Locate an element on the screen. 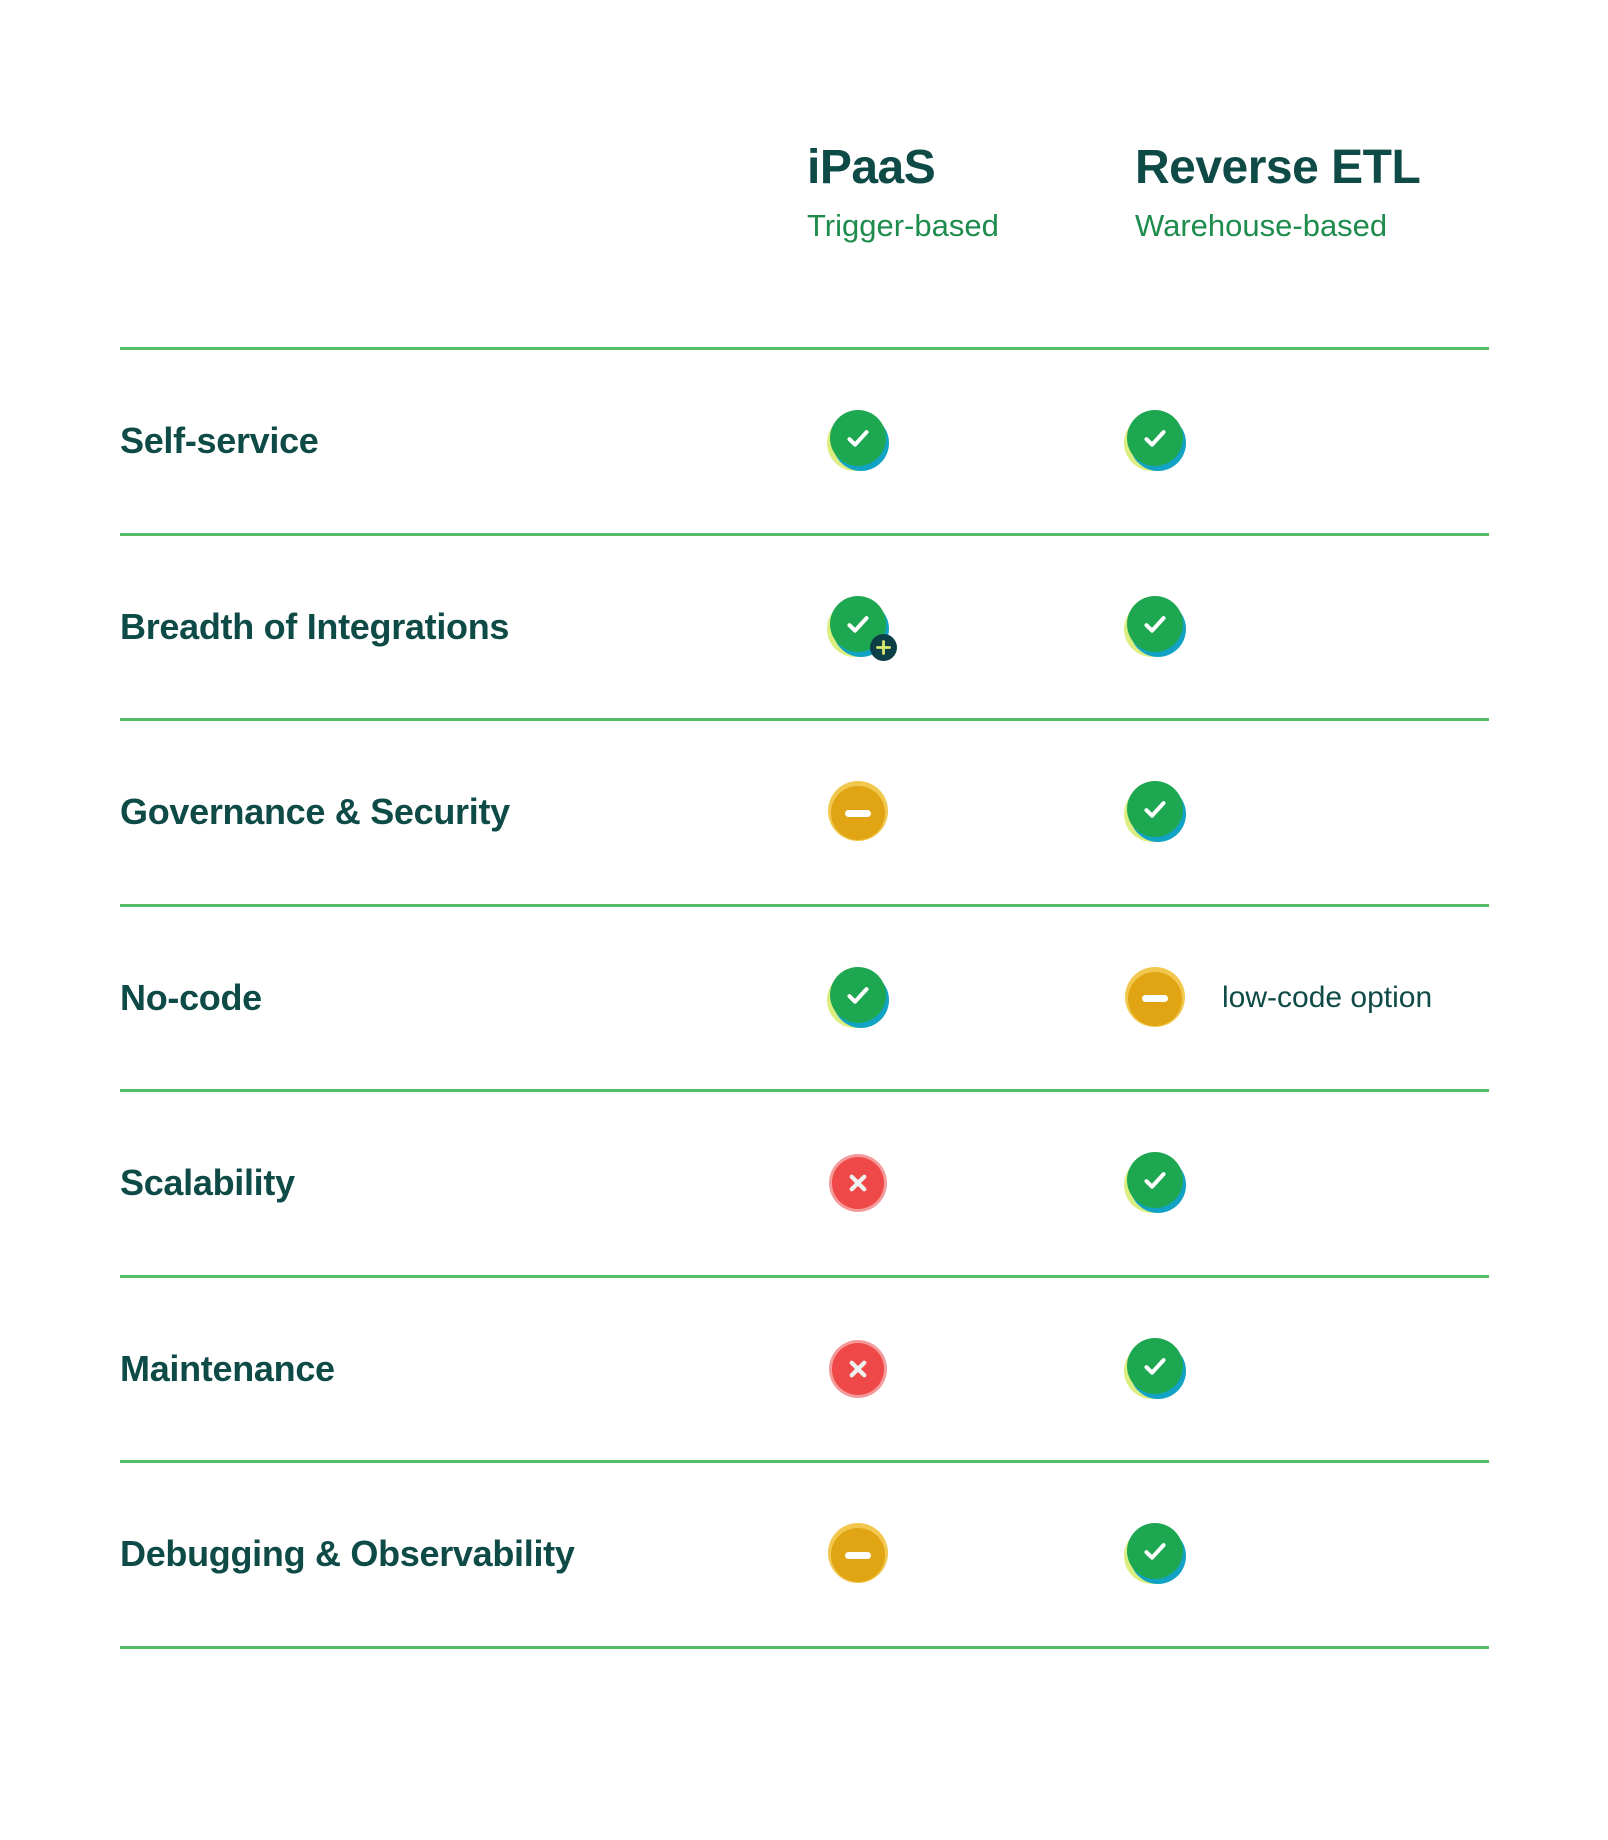  row-label: Scalability is located at coordinates (207, 1183).